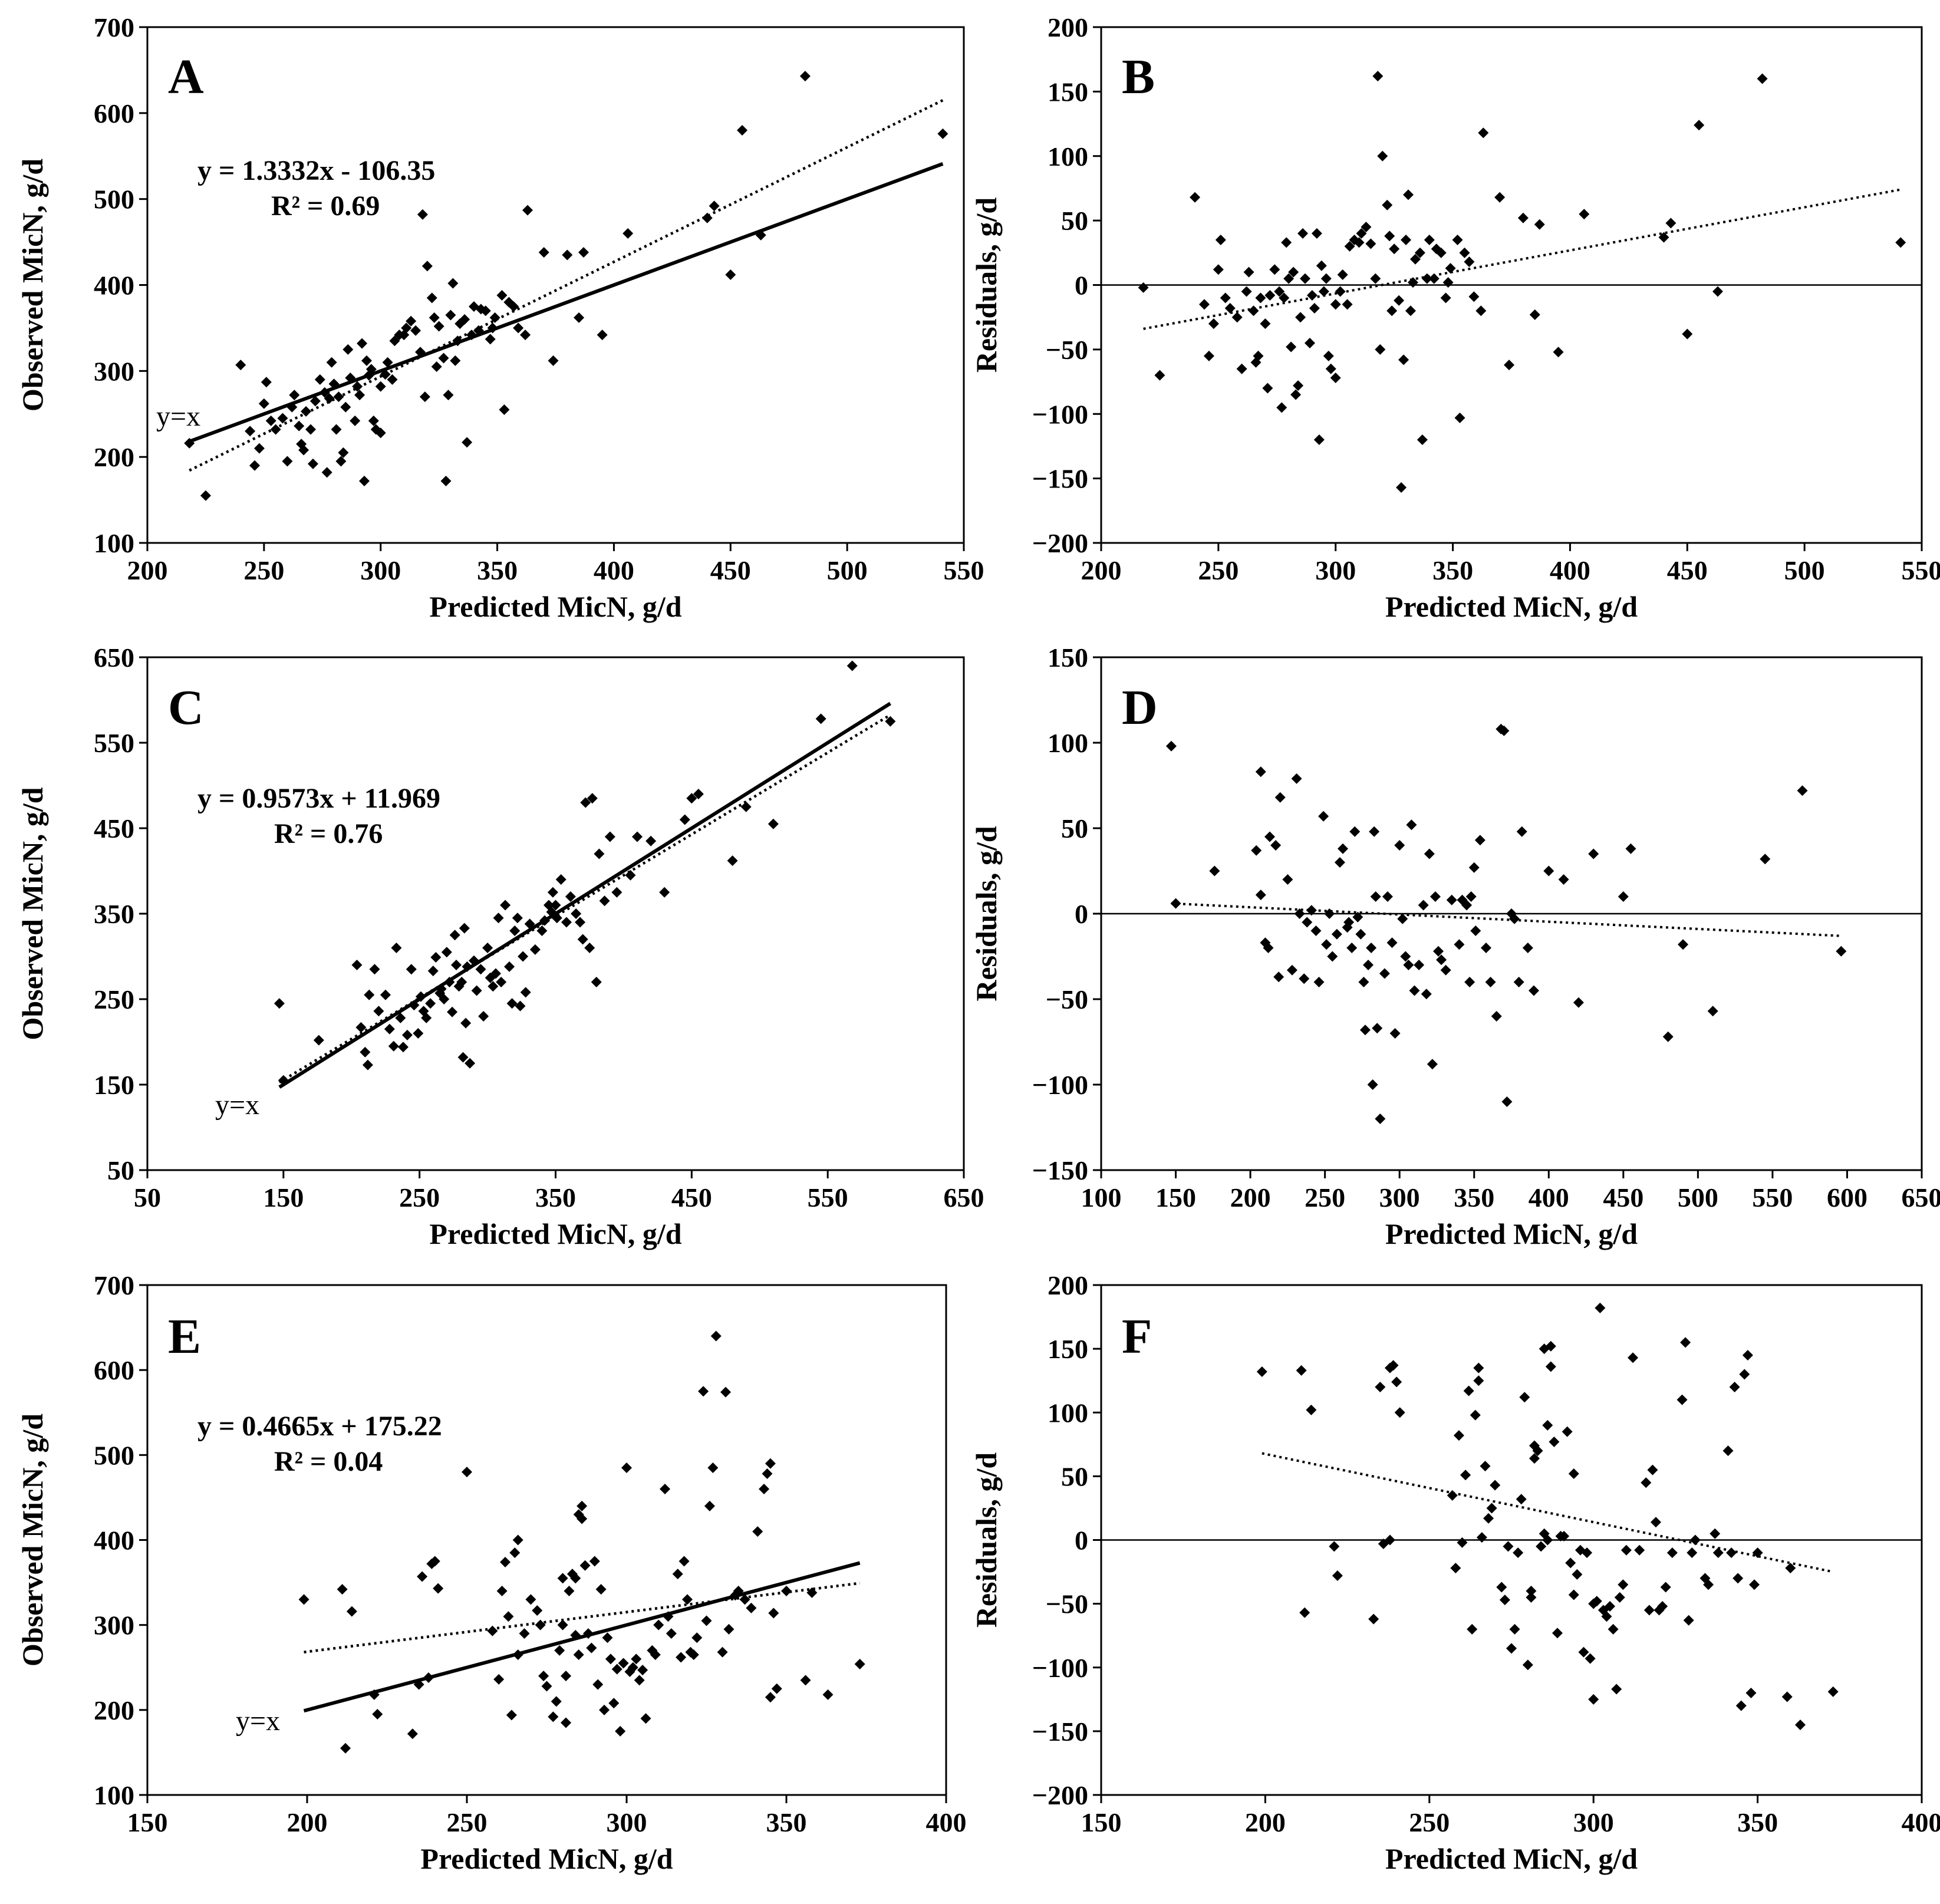 The image size is (1940, 1904). Describe the element at coordinates (184, 1336) in the screenshot. I see `panel-letter: E` at that location.